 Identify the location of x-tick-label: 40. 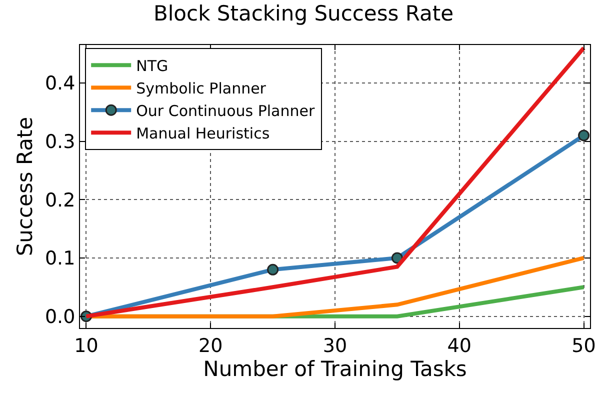
(459, 345).